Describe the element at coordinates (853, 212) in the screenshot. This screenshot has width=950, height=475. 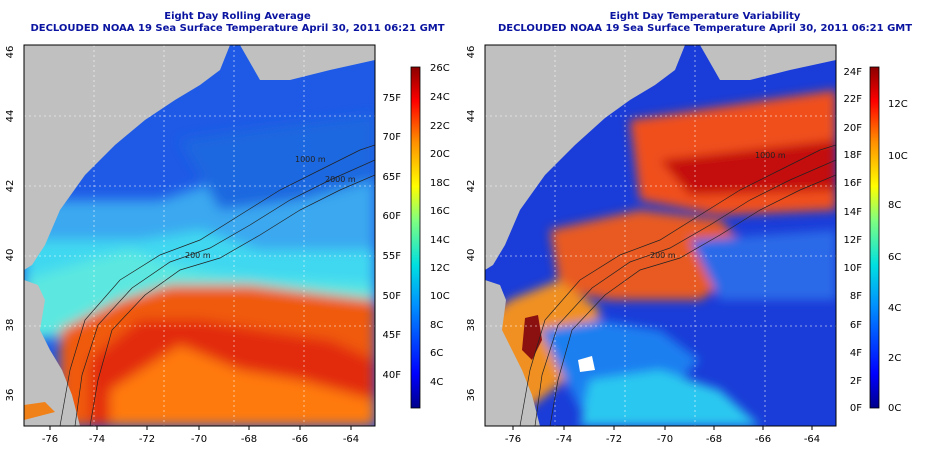
I see `colorbar-f-label: 14F` at that location.